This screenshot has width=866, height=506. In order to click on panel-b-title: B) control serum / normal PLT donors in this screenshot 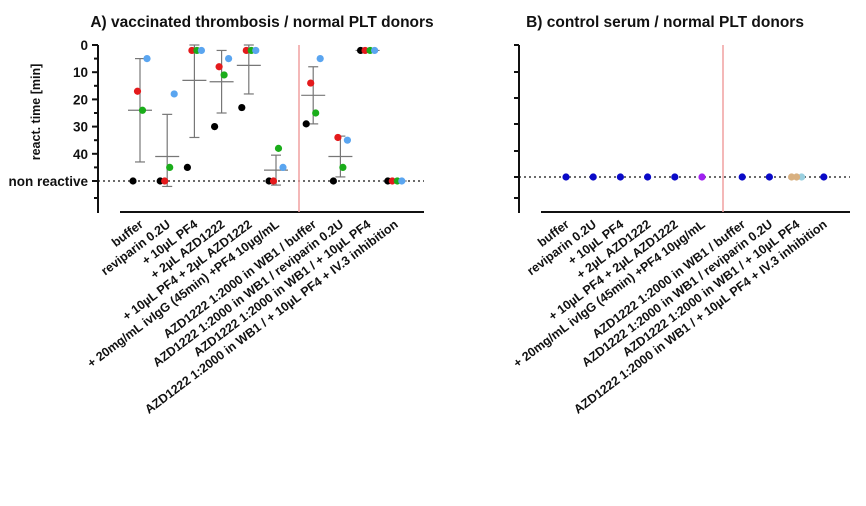, I will do `click(665, 22)`.